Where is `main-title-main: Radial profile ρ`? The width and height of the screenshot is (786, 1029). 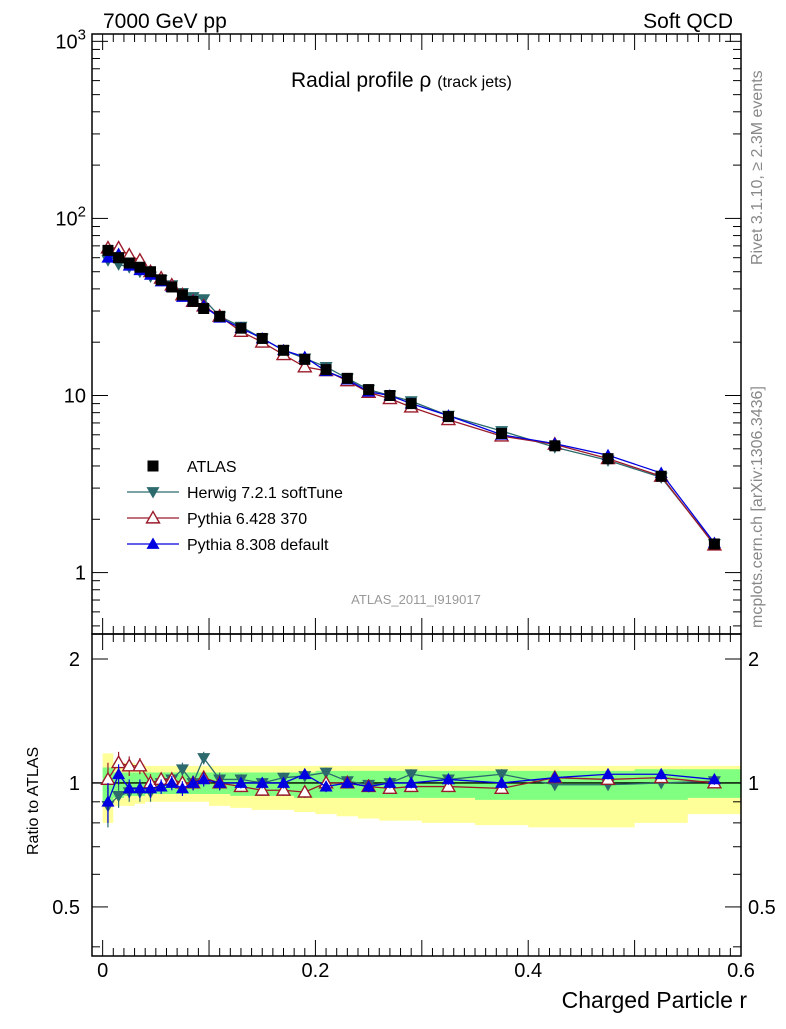
main-title-main: Radial profile ρ is located at coordinates (361, 80).